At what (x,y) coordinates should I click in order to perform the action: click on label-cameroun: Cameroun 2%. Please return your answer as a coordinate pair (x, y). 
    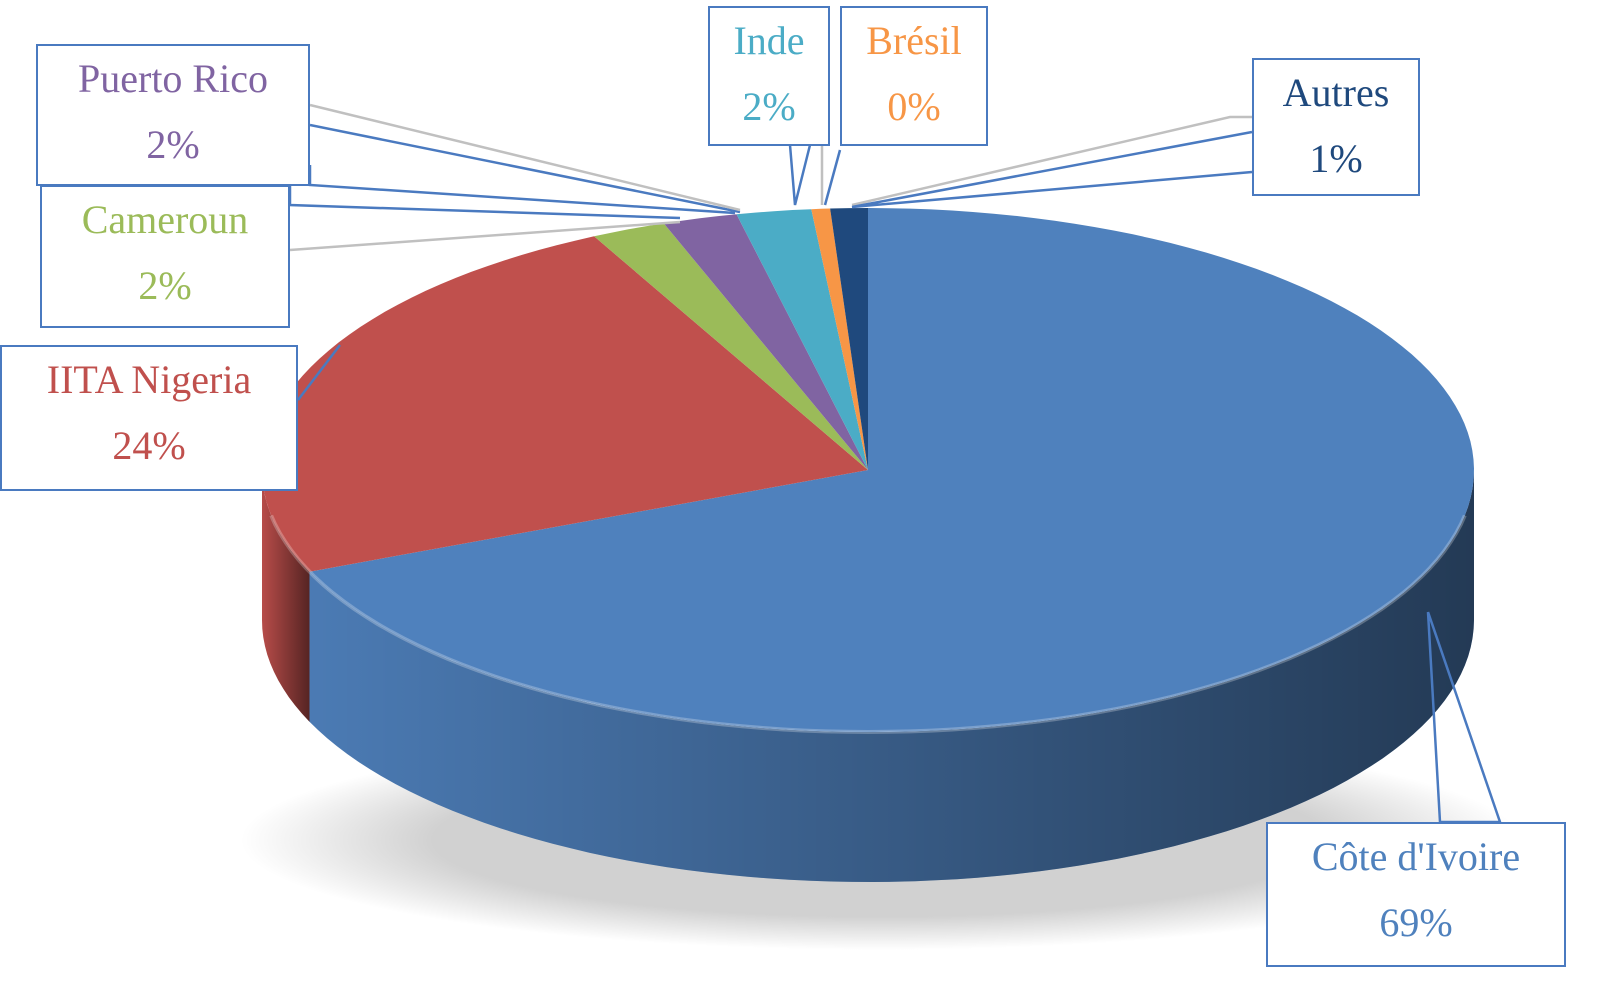
    Looking at the image, I should click on (165, 256).